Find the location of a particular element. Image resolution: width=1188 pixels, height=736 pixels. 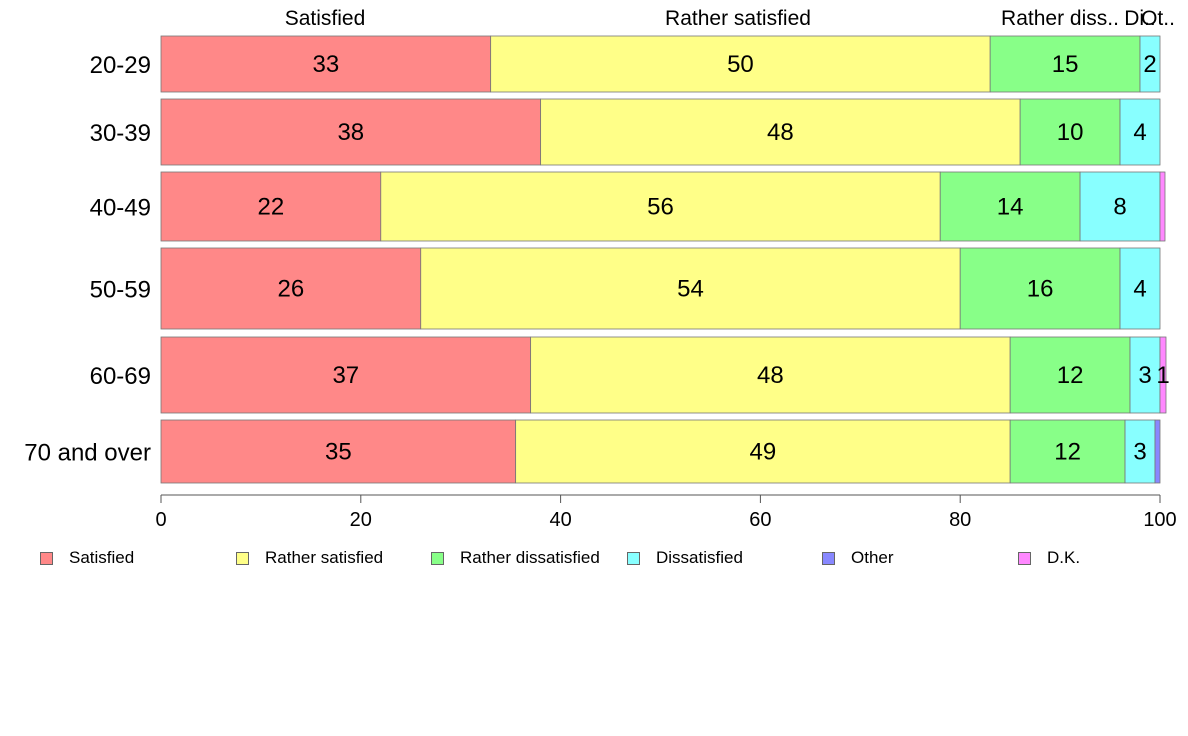

data-label: 50 is located at coordinates (740, 64).